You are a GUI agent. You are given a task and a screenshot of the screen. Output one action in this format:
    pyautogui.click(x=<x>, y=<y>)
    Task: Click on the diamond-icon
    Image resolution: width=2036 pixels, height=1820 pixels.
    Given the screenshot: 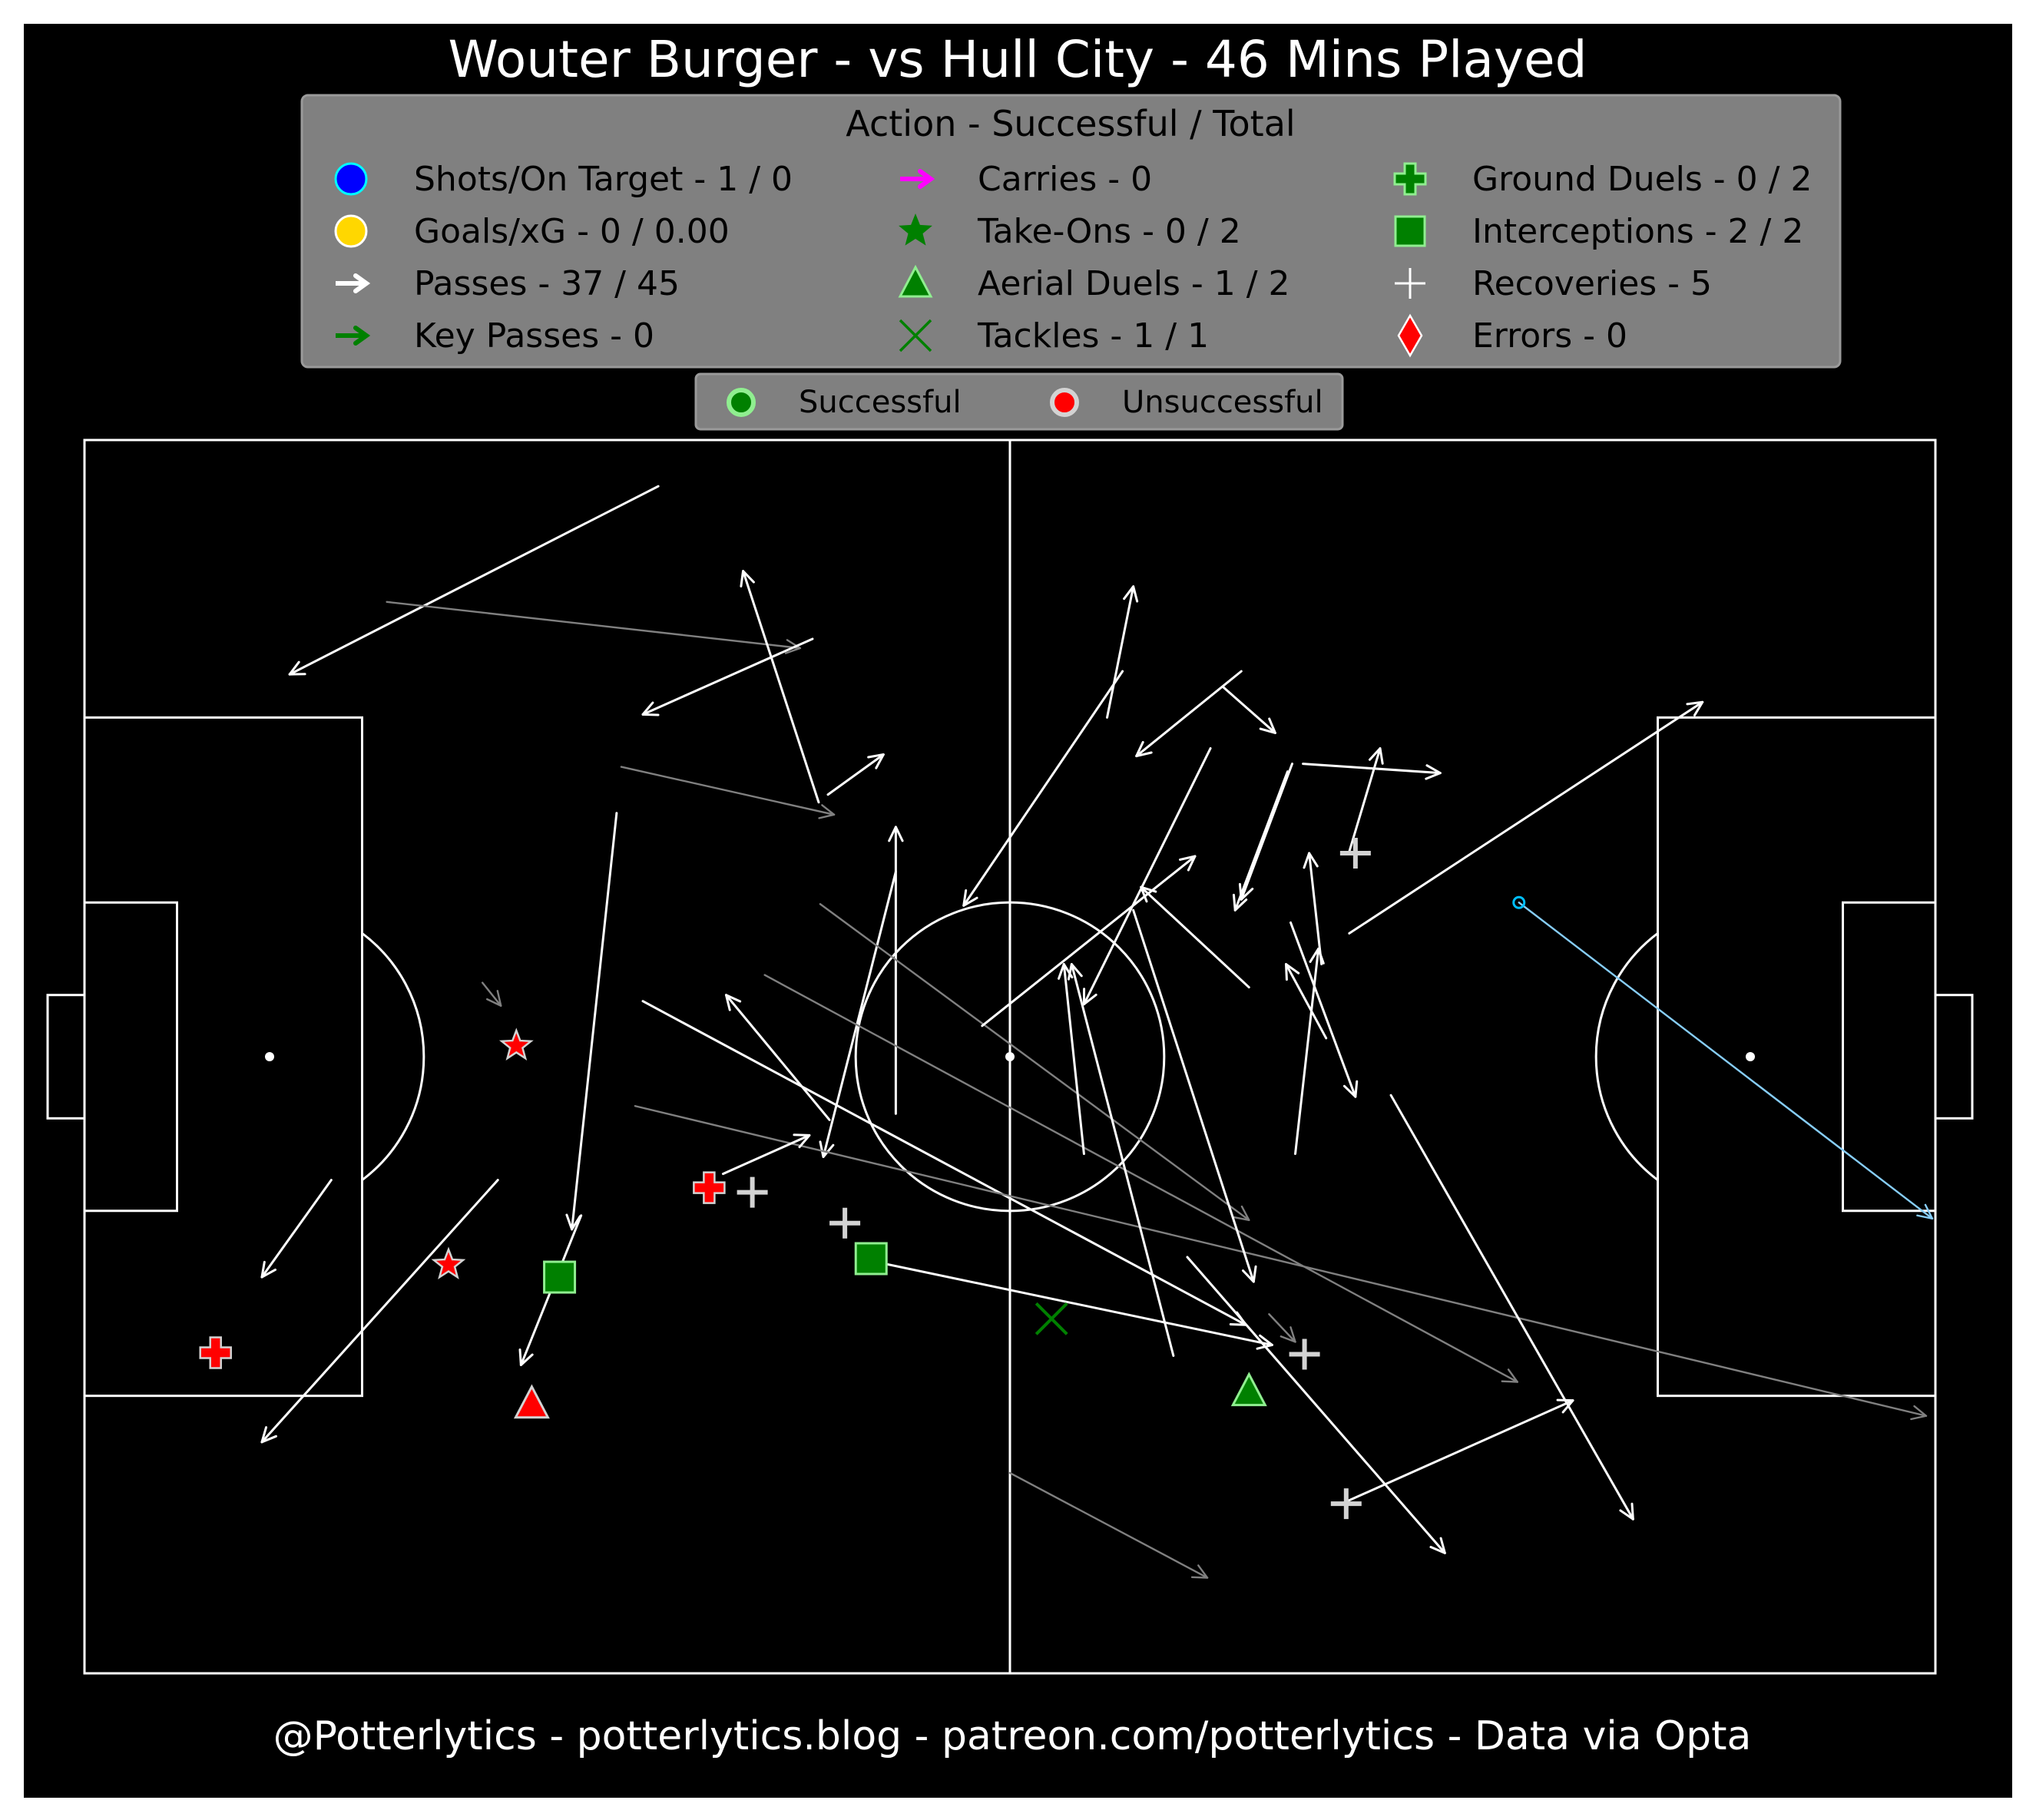 What is the action you would take?
    pyautogui.click(x=1410, y=335)
    